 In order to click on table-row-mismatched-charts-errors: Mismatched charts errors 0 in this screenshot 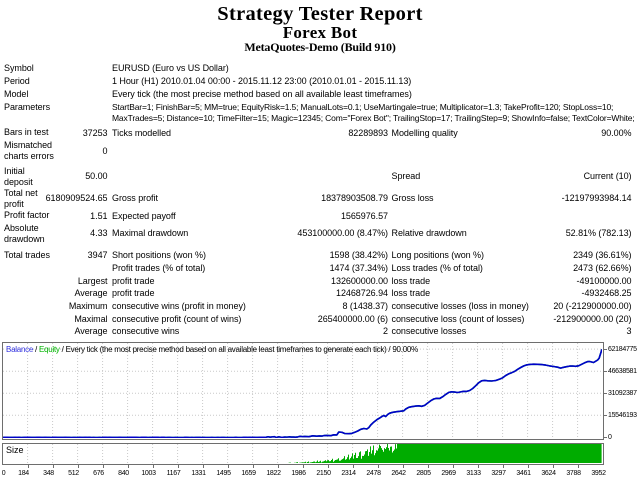, I will do `click(320, 151)`.